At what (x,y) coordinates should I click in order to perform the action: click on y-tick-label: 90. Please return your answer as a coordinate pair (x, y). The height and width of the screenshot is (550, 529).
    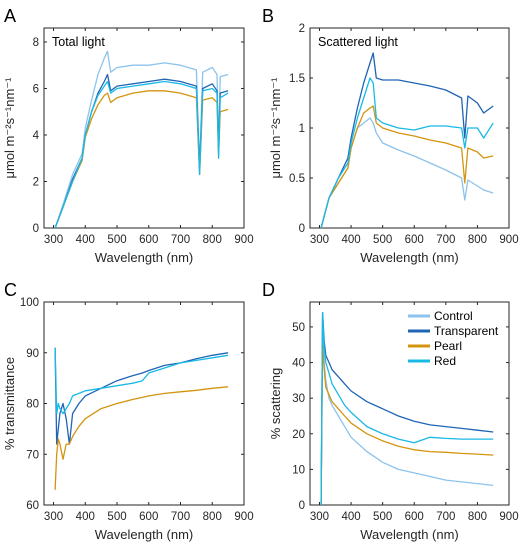
    Looking at the image, I should click on (32, 354).